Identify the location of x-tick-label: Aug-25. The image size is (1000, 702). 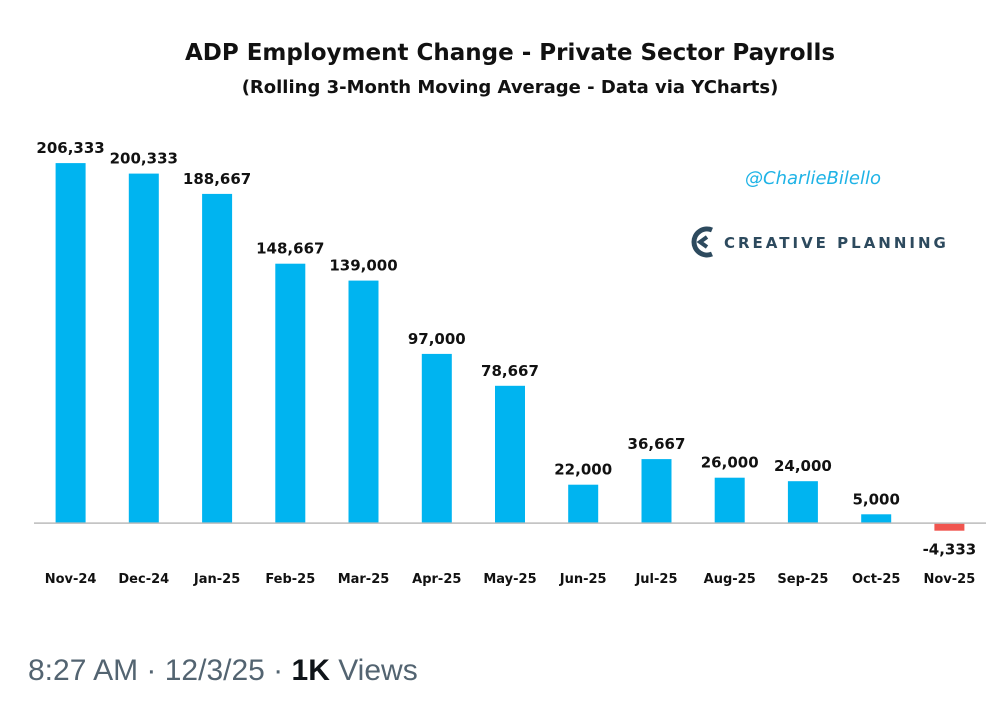
(730, 579).